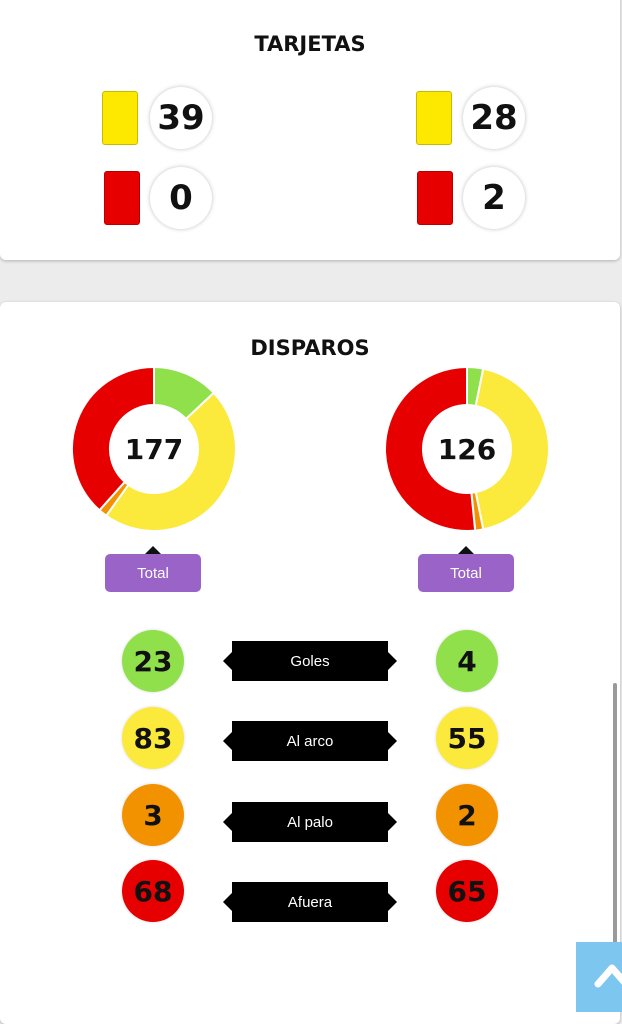 The image size is (622, 1024). I want to click on goles-label-text: Goles, so click(310, 661).